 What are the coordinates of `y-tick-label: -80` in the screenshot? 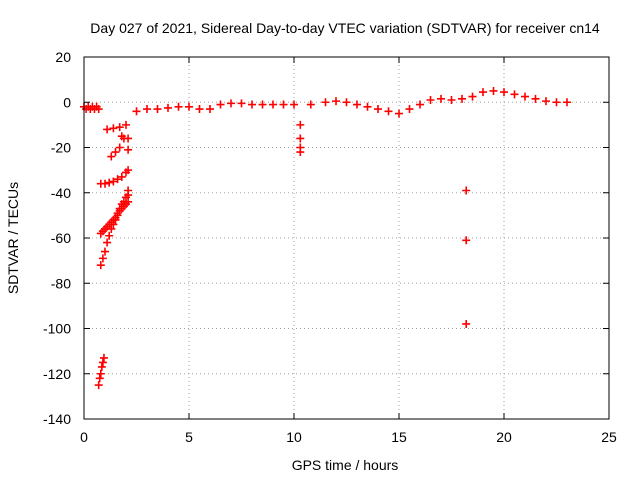 It's located at (61, 283).